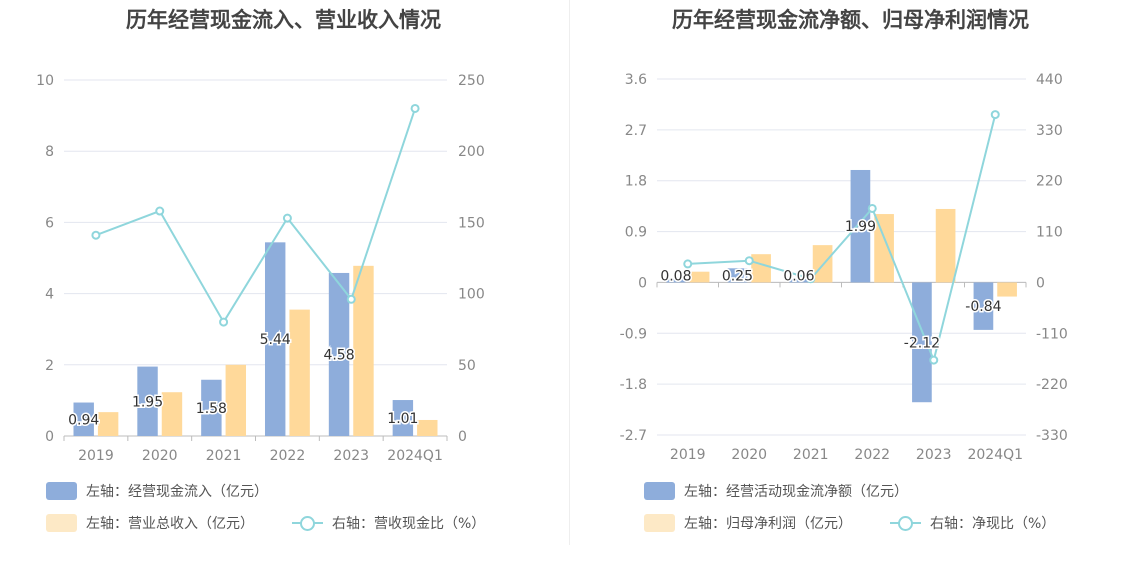 The width and height of the screenshot is (1134, 582). I want to click on bar-data-label: 0.08, so click(675, 276).